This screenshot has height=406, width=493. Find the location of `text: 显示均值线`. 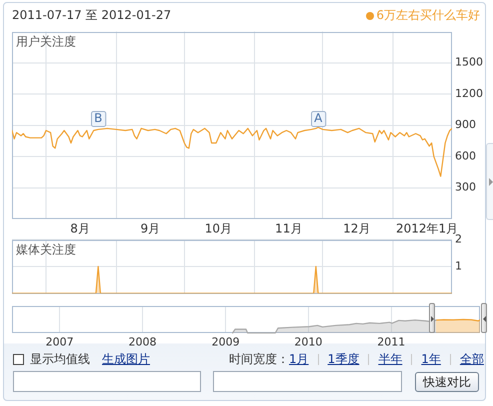

text: 显示均值线 is located at coordinates (60, 359).